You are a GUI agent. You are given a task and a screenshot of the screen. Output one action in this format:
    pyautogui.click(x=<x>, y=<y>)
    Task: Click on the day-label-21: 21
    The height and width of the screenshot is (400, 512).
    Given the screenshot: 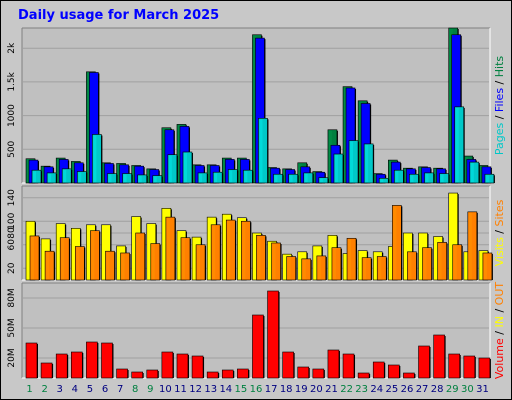 What is the action you would take?
    pyautogui.click(x=331, y=389)
    